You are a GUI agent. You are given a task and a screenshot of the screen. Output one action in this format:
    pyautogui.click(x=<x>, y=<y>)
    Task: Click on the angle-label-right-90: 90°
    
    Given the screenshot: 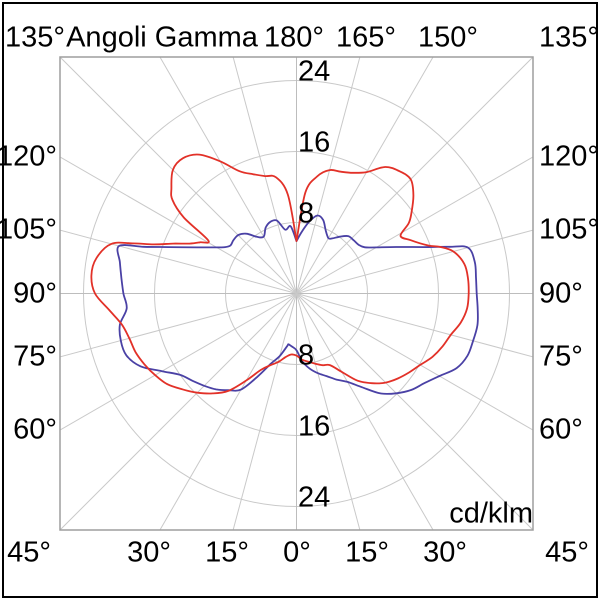 What is the action you would take?
    pyautogui.click(x=561, y=293)
    